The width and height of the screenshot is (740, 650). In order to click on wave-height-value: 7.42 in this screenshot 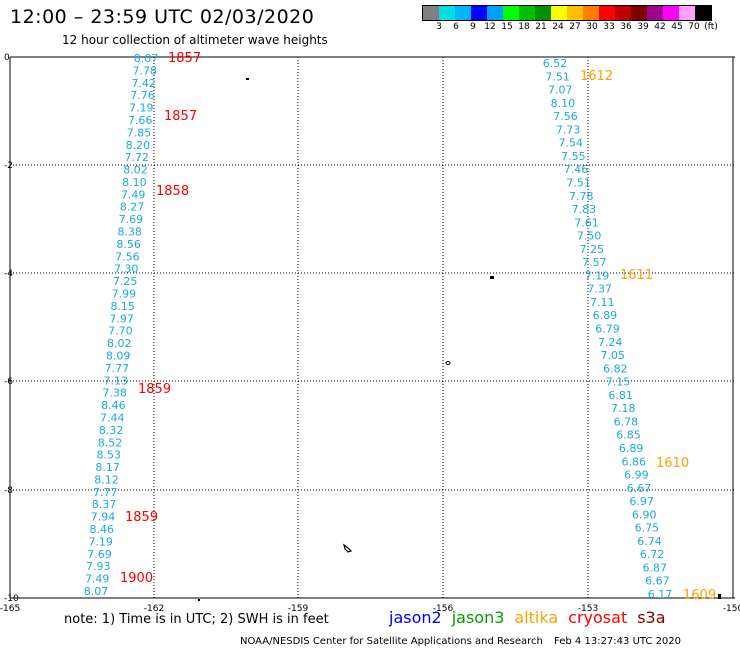, I will do `click(143, 83)`.